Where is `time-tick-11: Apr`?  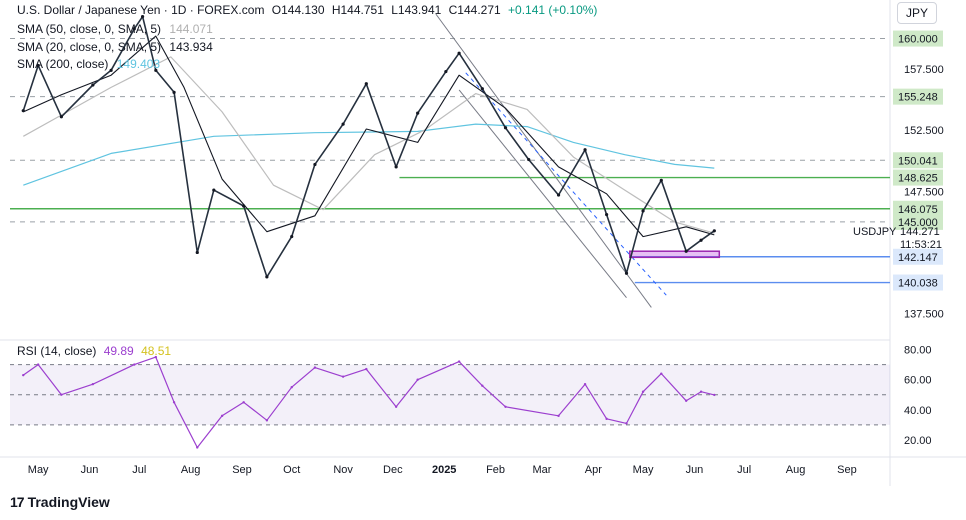 time-tick-11: Apr is located at coordinates (593, 470).